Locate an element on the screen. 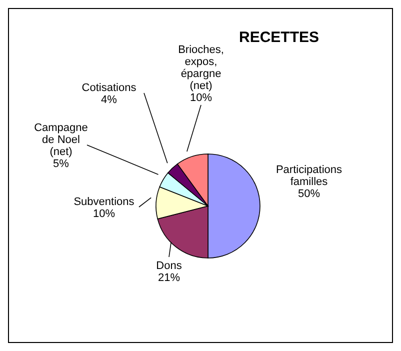  chart-title: RECETTES is located at coordinates (279, 37).